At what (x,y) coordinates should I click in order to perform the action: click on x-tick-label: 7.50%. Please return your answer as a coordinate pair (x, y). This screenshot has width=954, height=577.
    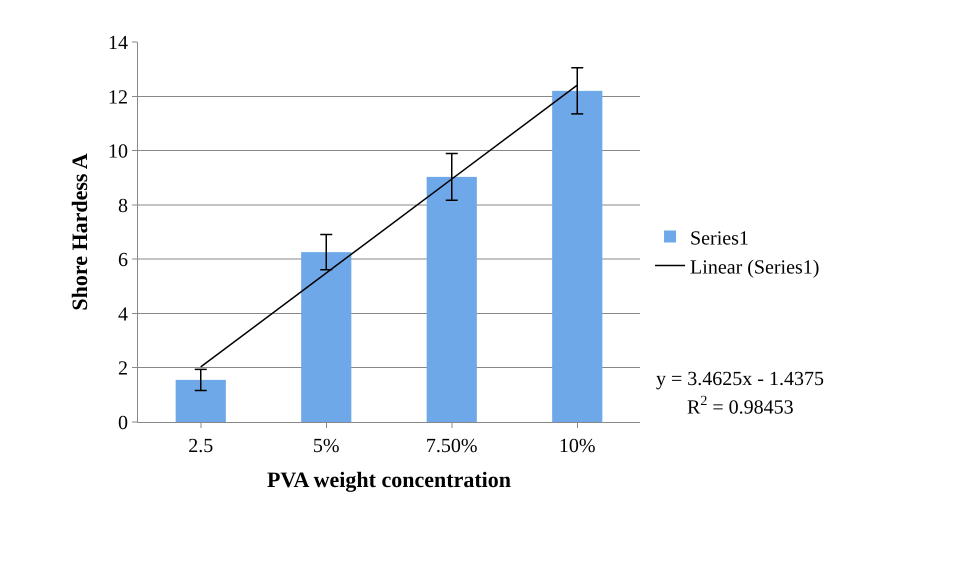
    Looking at the image, I should click on (452, 446).